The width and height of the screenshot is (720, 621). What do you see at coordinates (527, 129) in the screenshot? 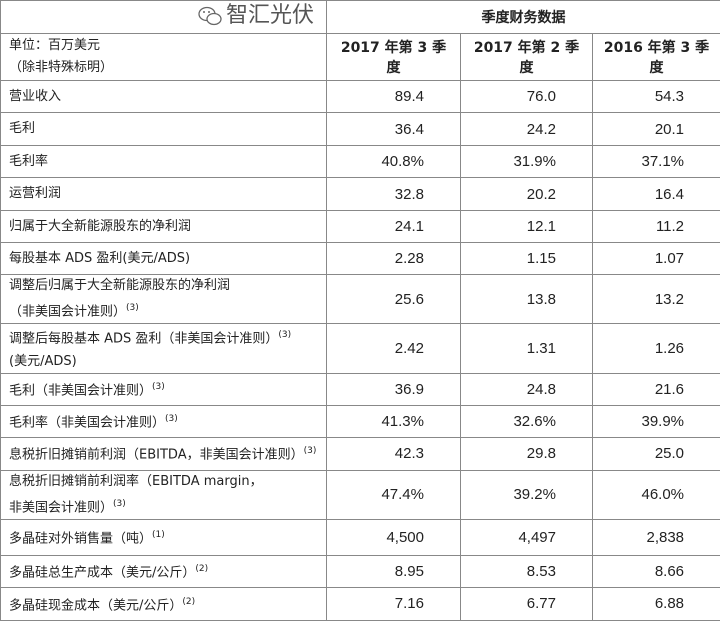
I see `value-cell: 24.2` at bounding box center [527, 129].